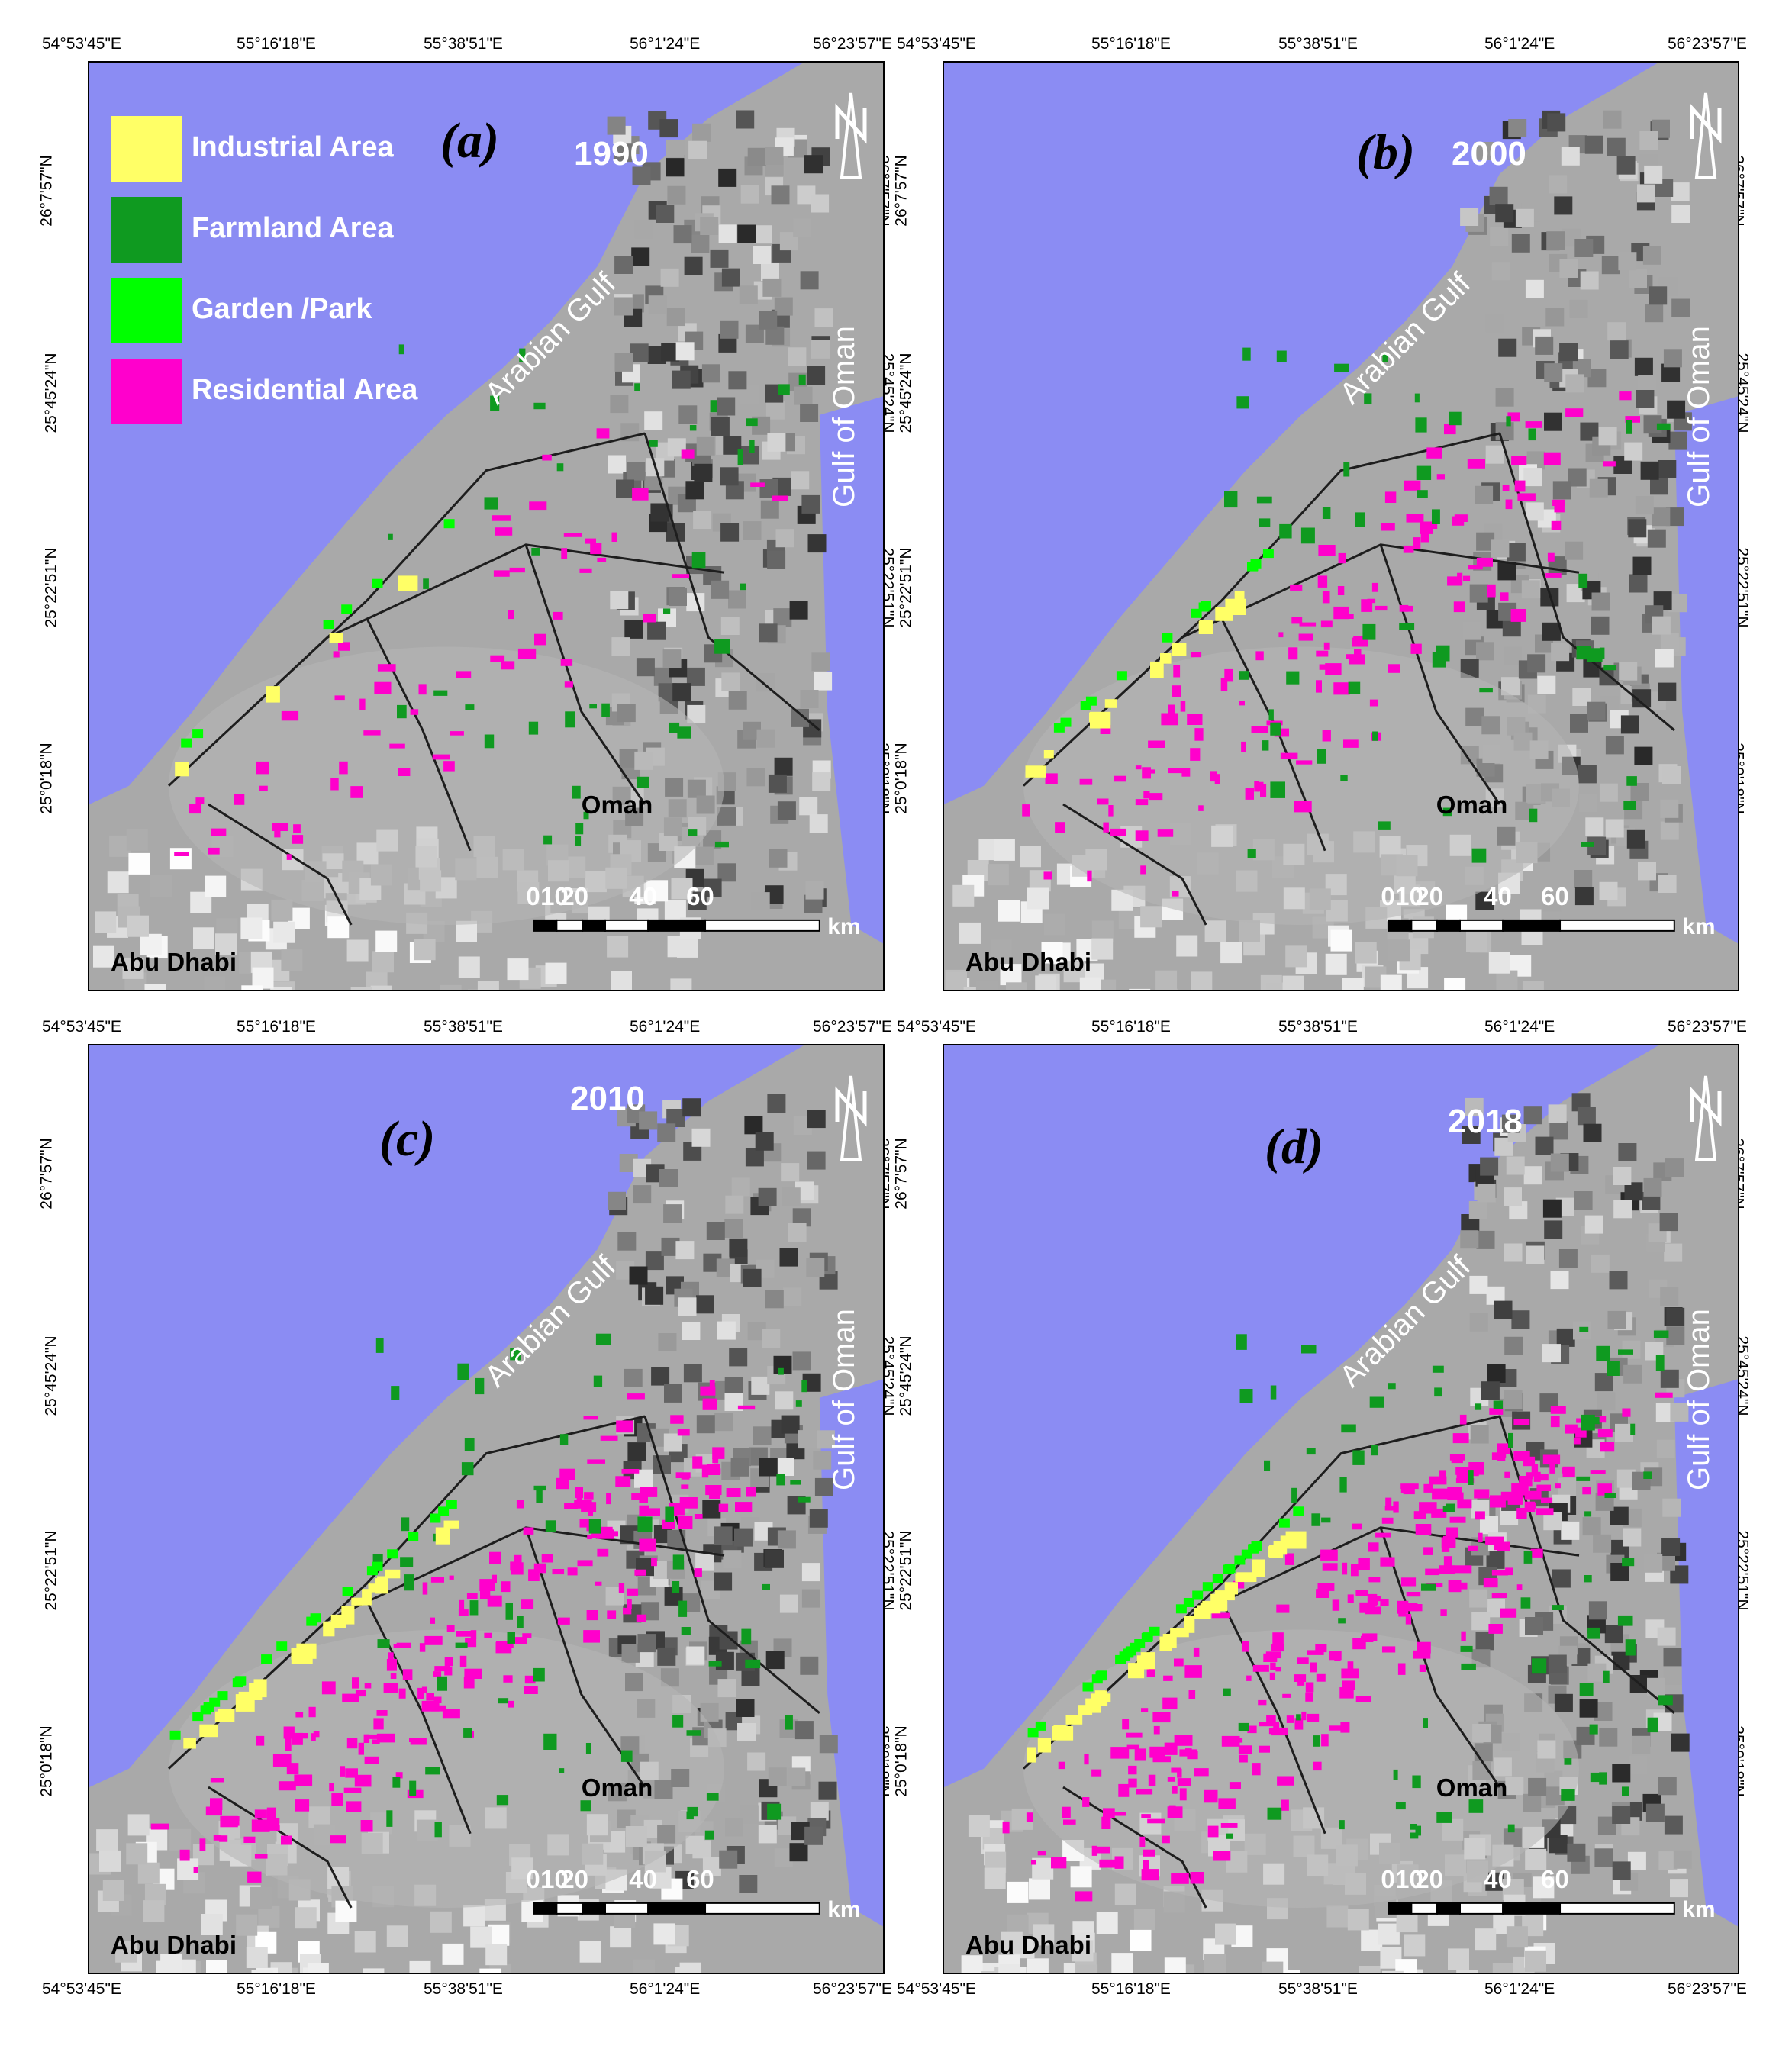 This screenshot has width=1792, height=2052. What do you see at coordinates (851, 1106) in the screenshot?
I see `north-arrow-letter` at bounding box center [851, 1106].